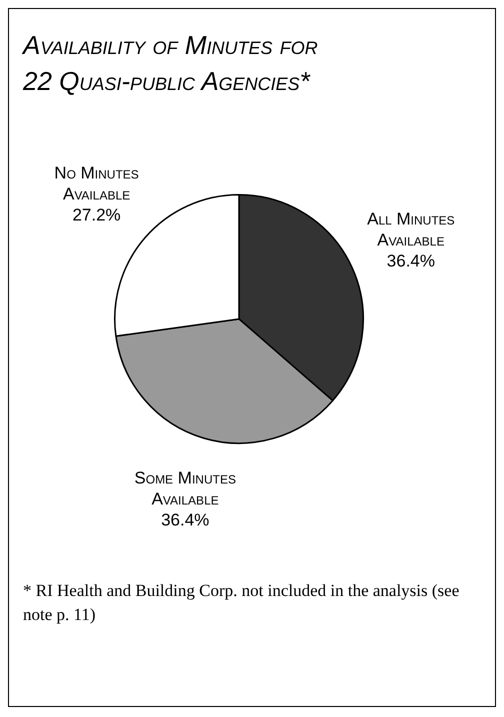  I want to click on data-label: 27.2%, so click(96, 215).